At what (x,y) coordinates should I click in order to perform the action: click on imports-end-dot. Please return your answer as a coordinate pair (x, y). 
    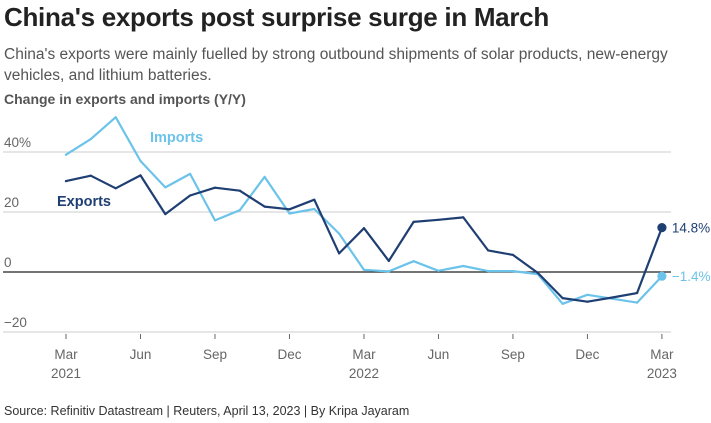
    Looking at the image, I should click on (662, 276).